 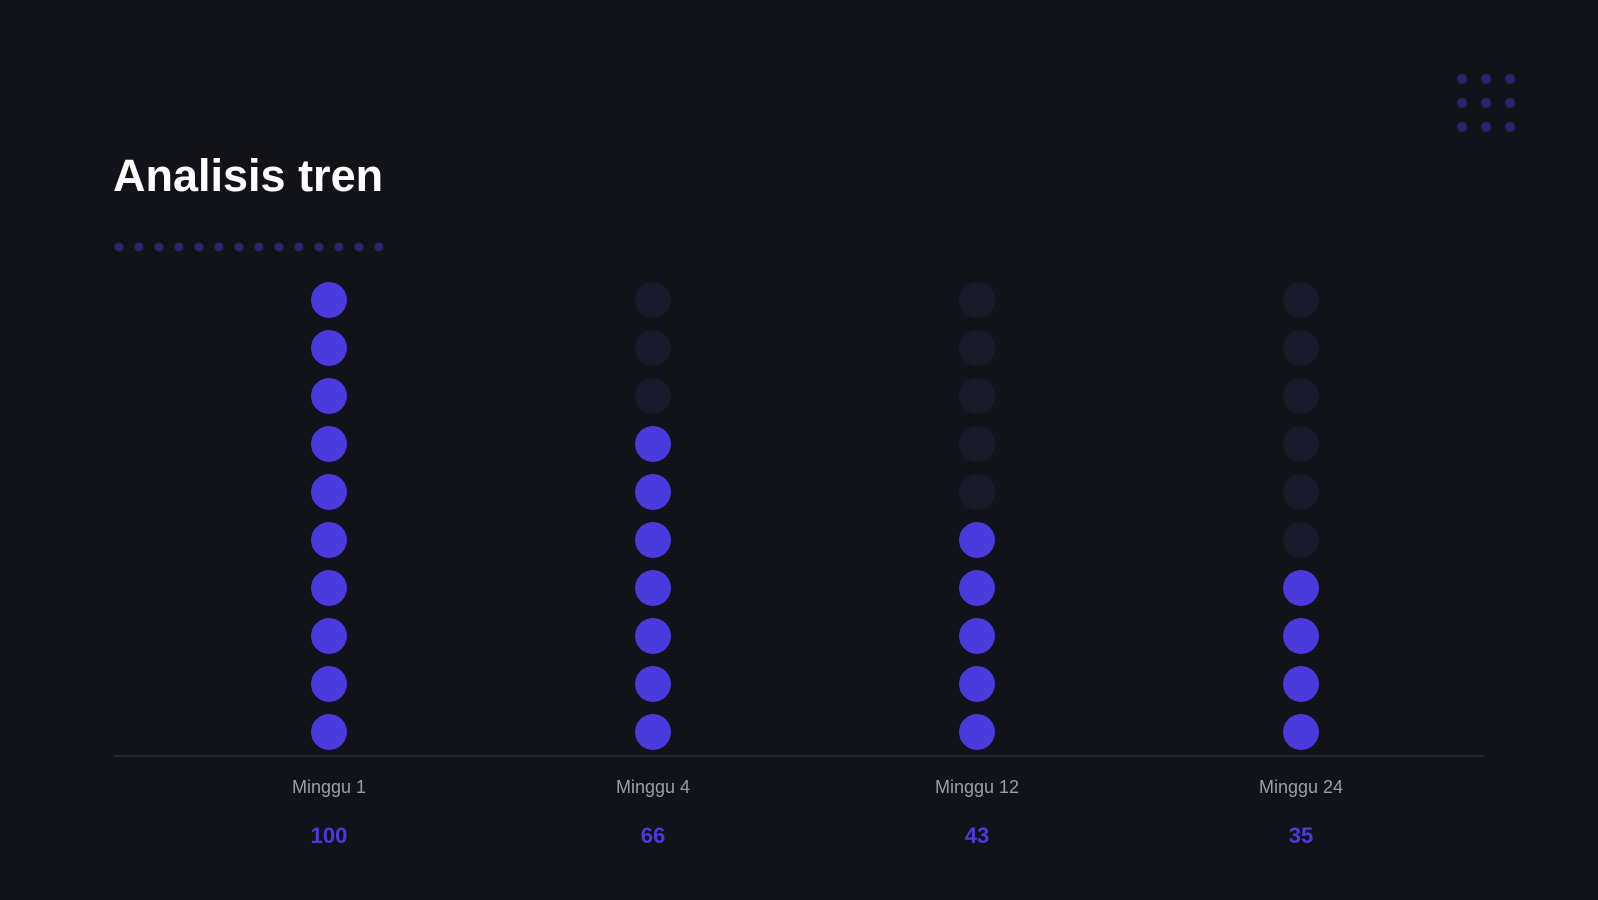 I want to click on category-label: Minggu 24, so click(x=1301, y=787).